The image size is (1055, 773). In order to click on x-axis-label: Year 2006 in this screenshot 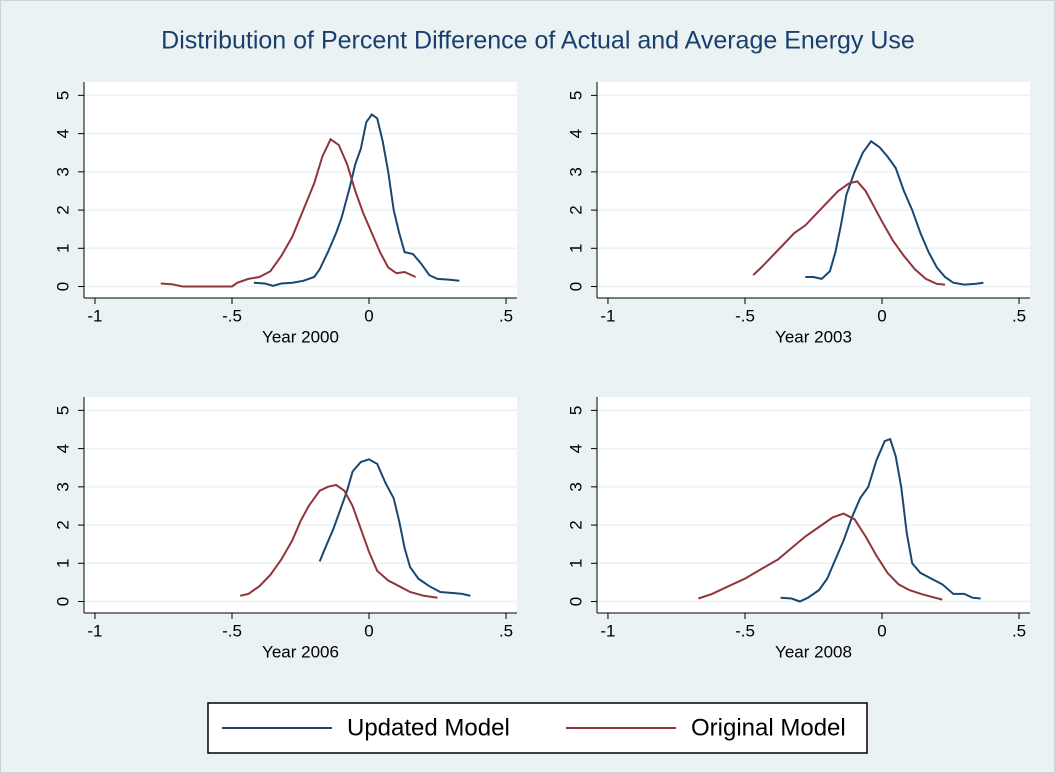, I will do `click(300, 651)`.